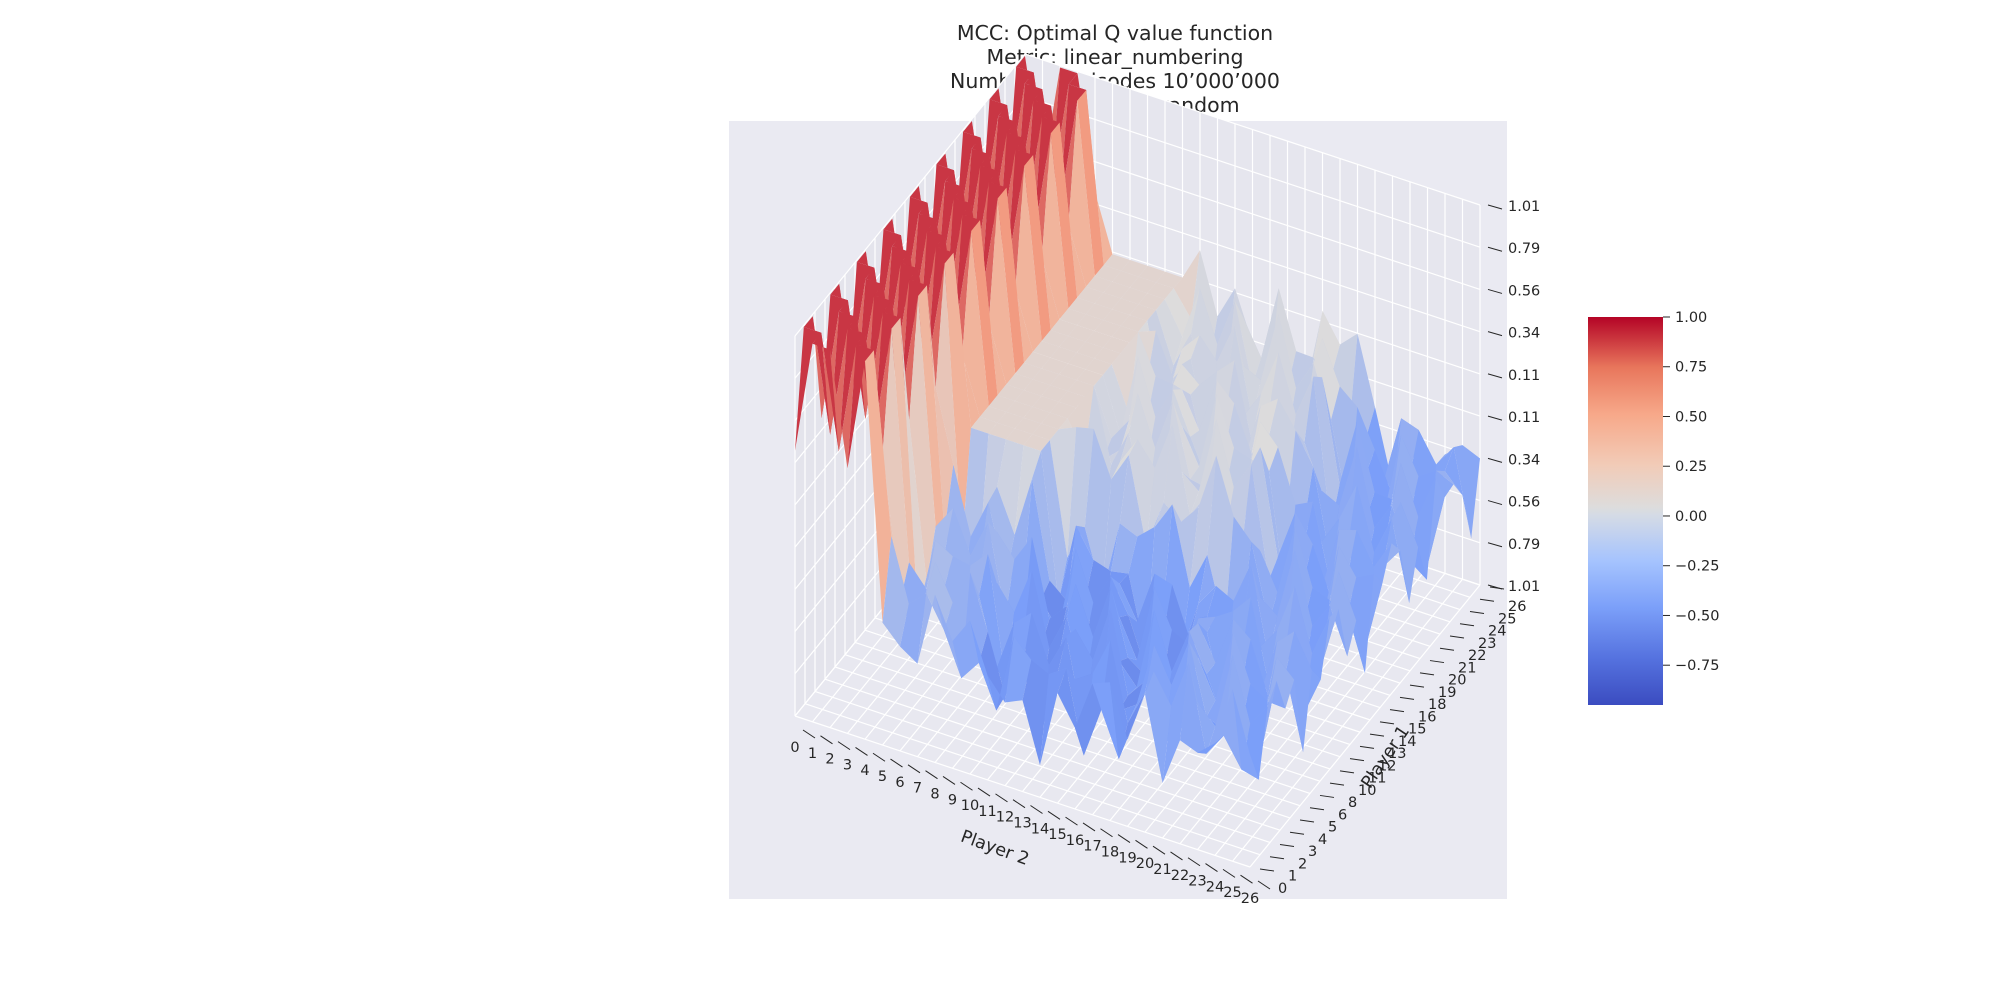 This screenshot has width=2000, height=1000. Describe the element at coordinates (1252, 214) in the screenshot. I see `back-grid-line` at that location.